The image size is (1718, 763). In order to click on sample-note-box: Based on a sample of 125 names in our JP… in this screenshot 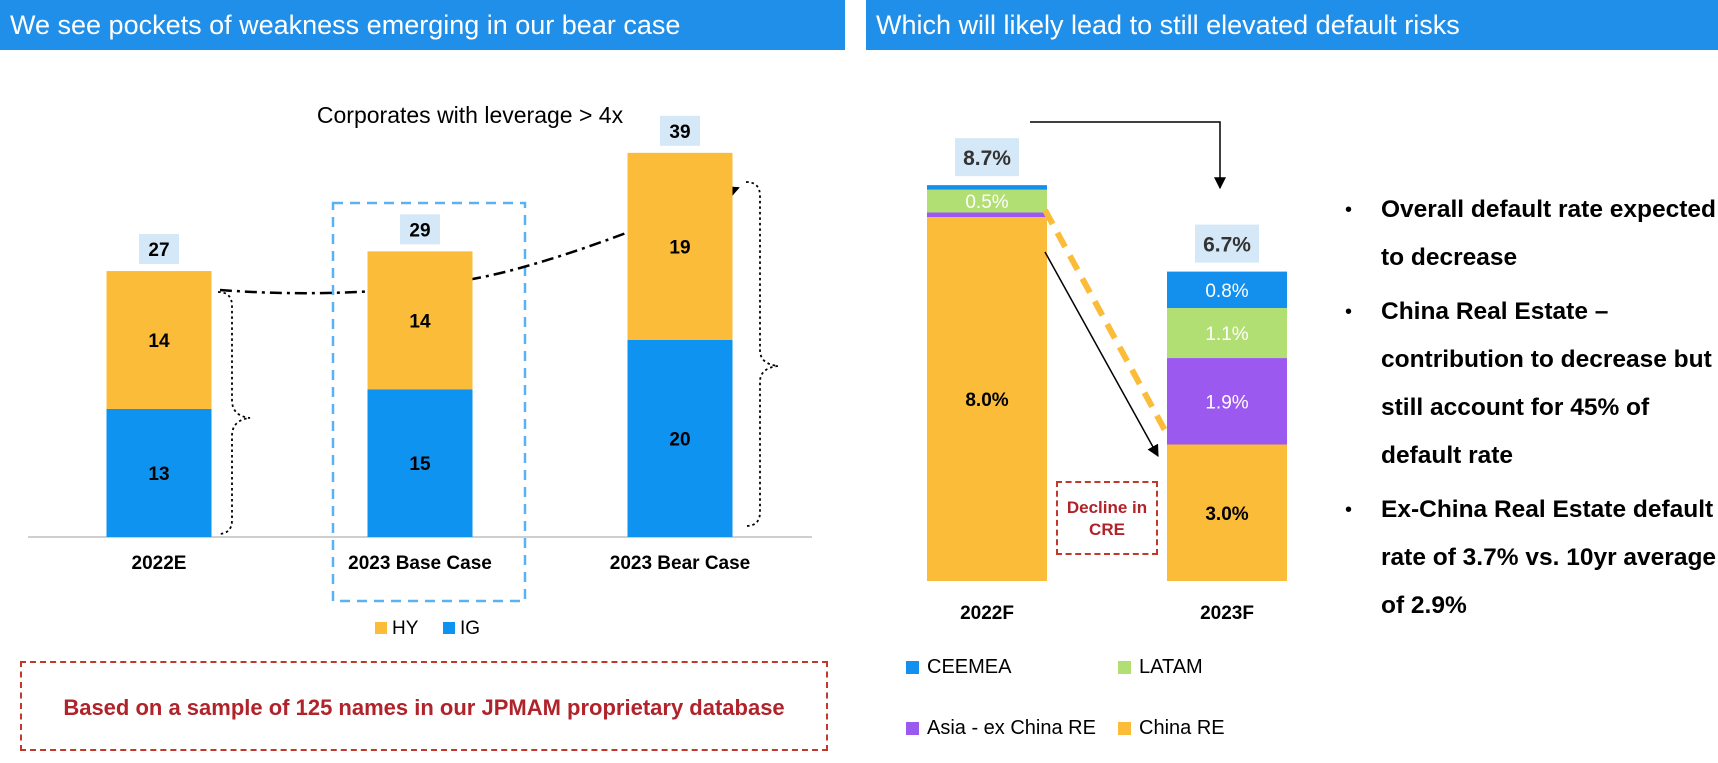, I will do `click(424, 706)`.